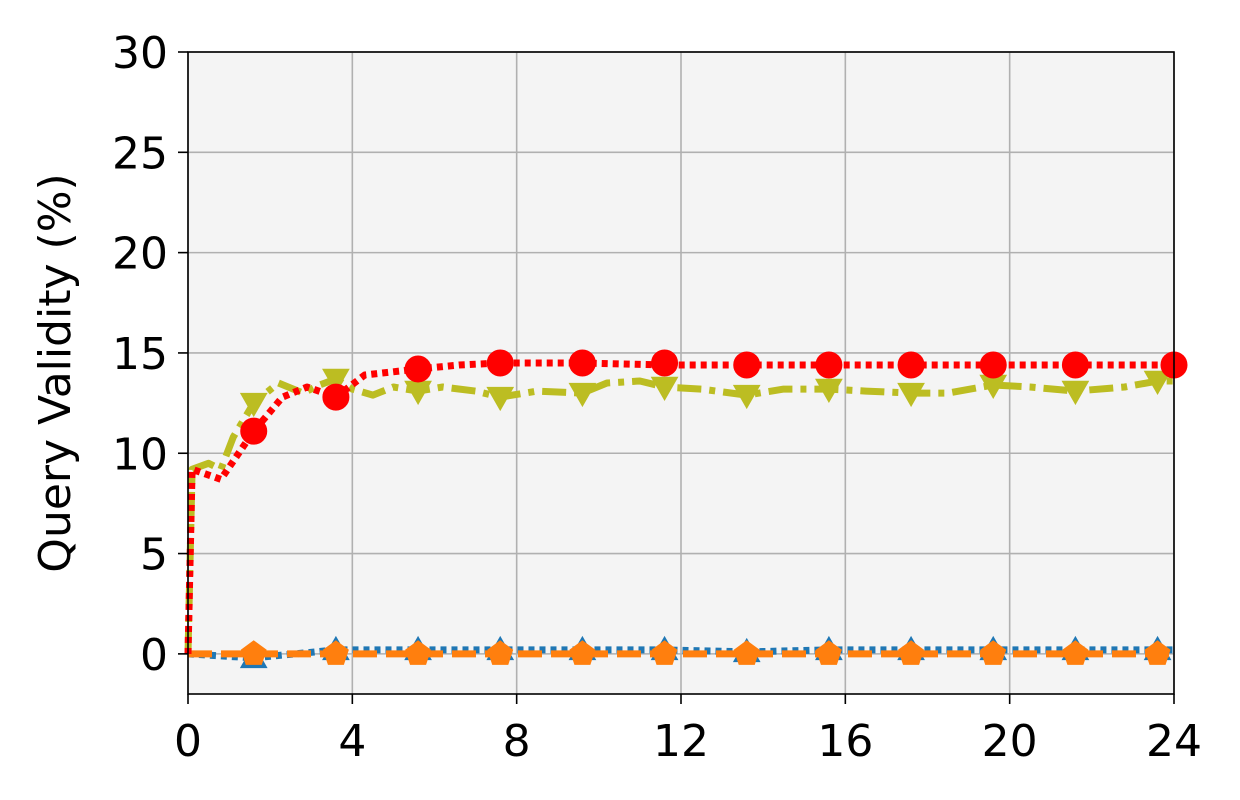 The height and width of the screenshot is (800, 1240). What do you see at coordinates (140, 454) in the screenshot?
I see `y-tick-label: 10` at bounding box center [140, 454].